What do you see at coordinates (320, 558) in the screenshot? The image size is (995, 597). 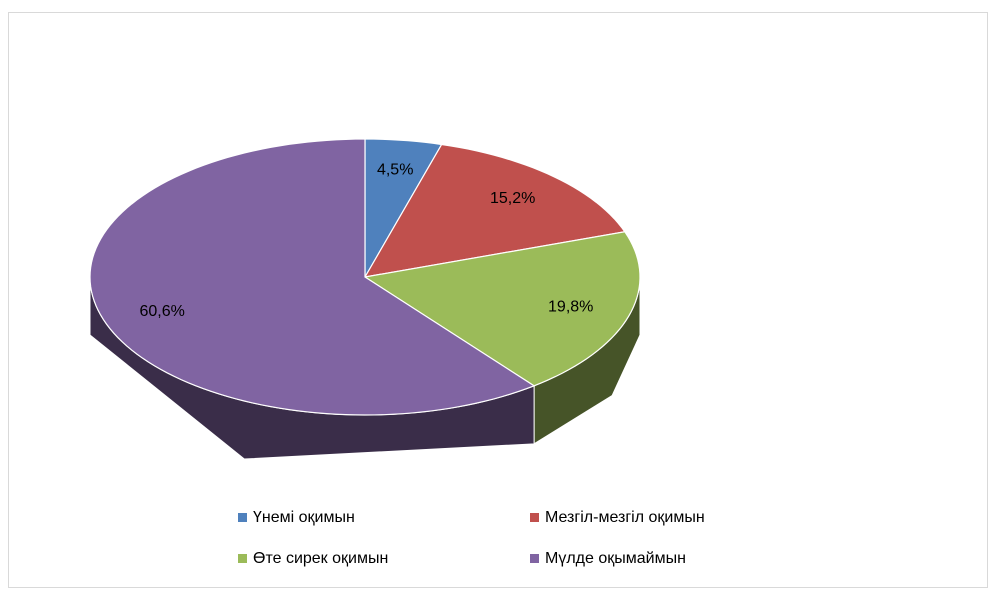 I see `legend-label: Өте сирек оқимын` at bounding box center [320, 558].